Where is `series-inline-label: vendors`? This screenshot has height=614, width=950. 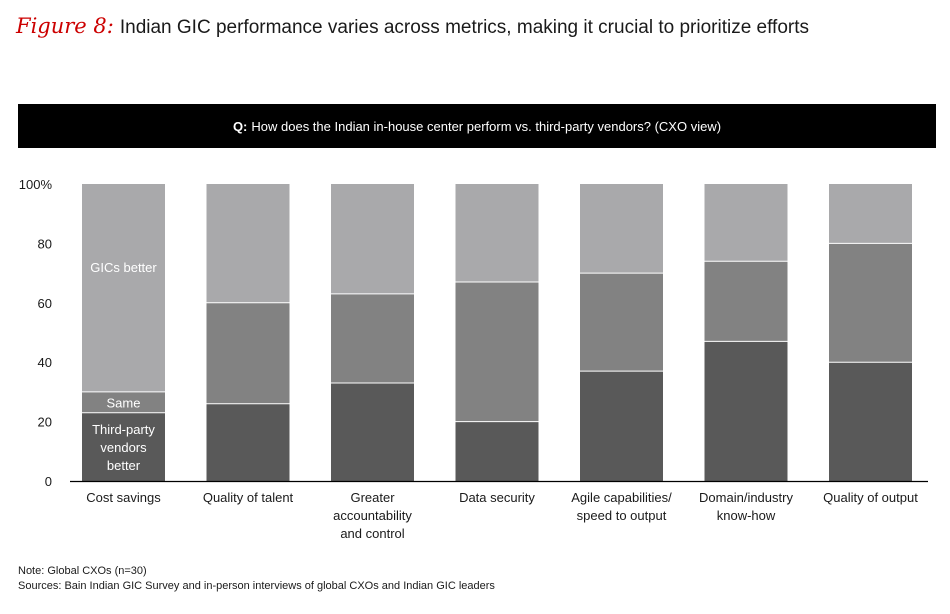 series-inline-label: vendors is located at coordinates (123, 447).